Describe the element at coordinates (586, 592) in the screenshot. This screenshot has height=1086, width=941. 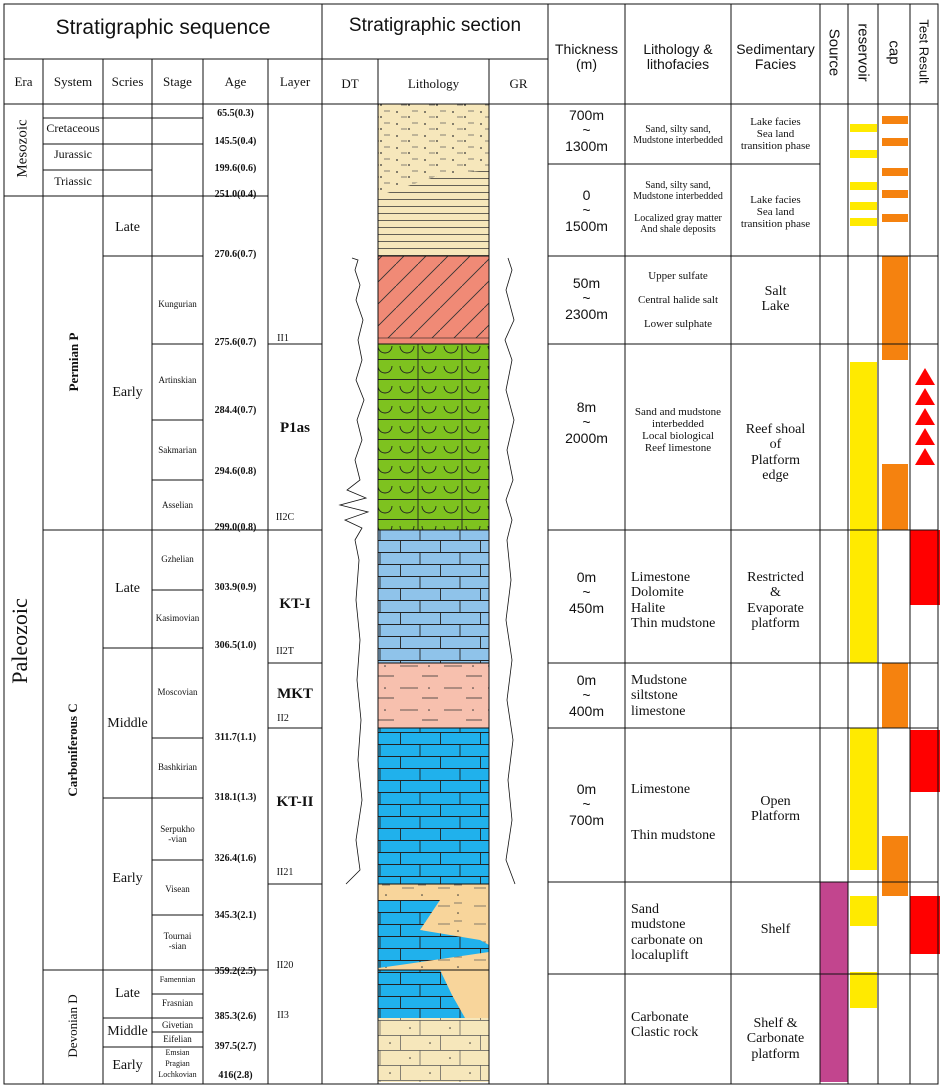
I see `thickness-value: 0m ~ 450m` at that location.